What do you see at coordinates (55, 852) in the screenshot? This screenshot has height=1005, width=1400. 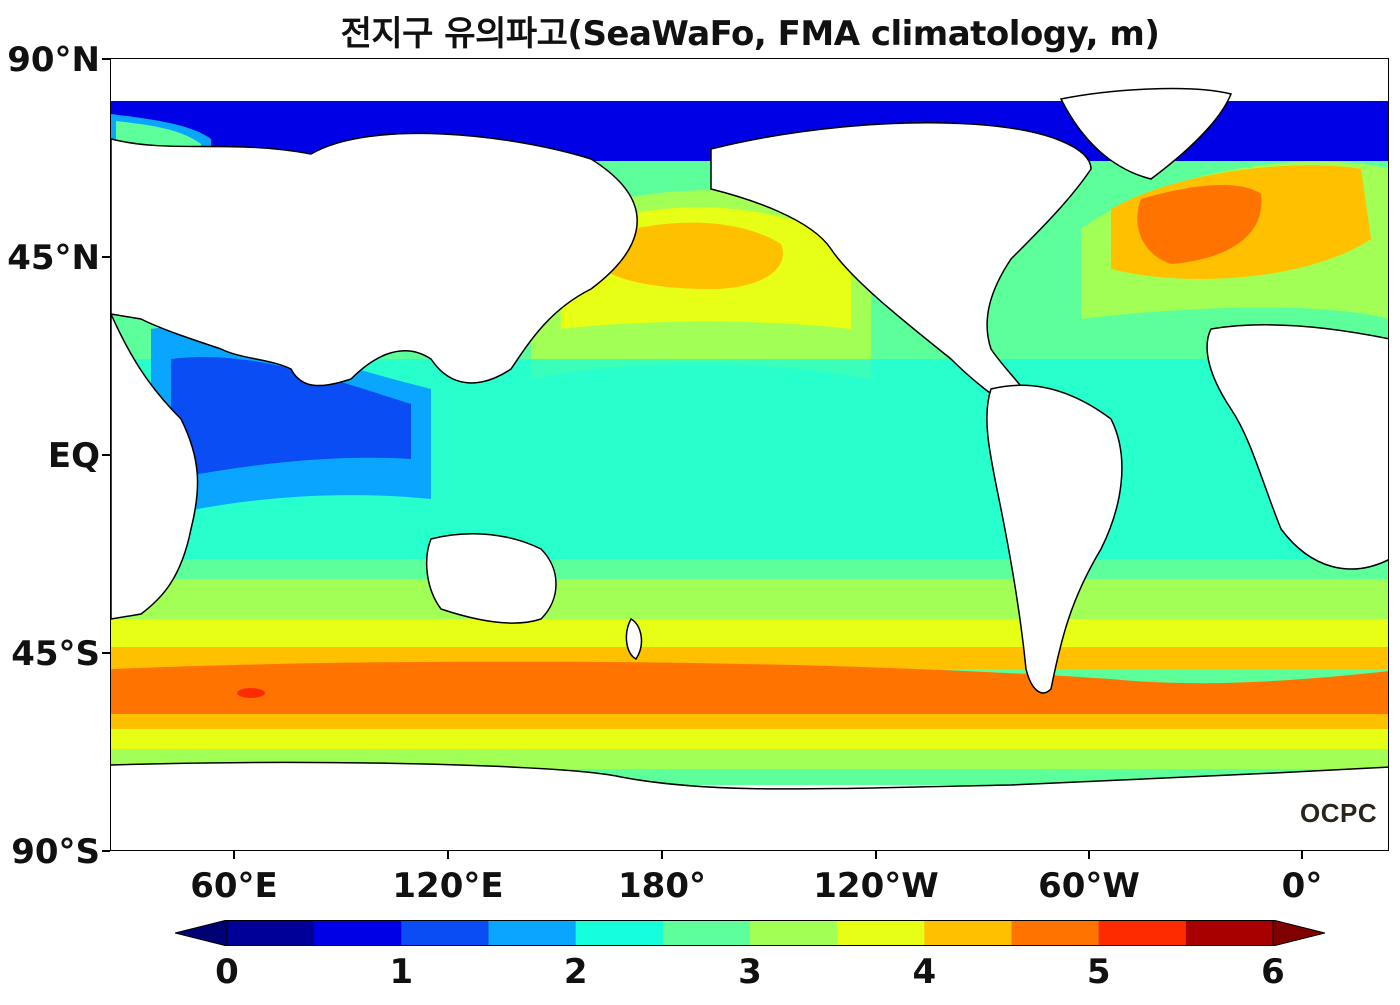 I see `ylabel-90s: 90°S` at bounding box center [55, 852].